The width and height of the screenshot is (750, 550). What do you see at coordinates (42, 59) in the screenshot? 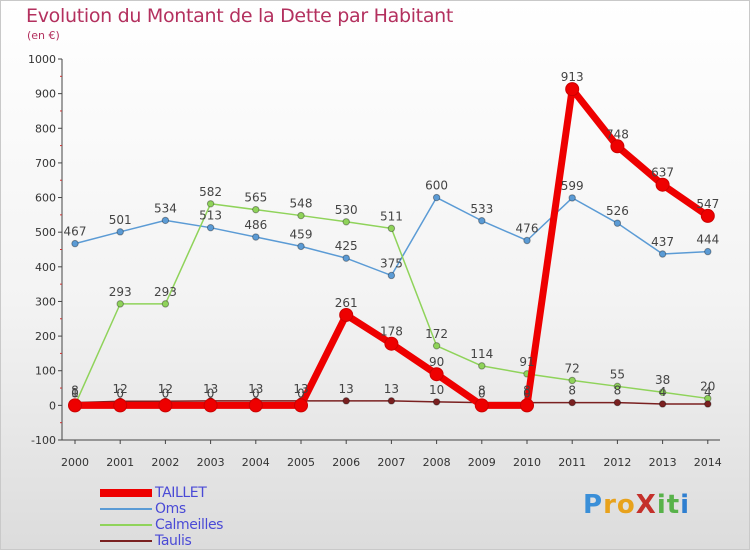
I see `y-tick-label: 1000` at bounding box center [42, 59].